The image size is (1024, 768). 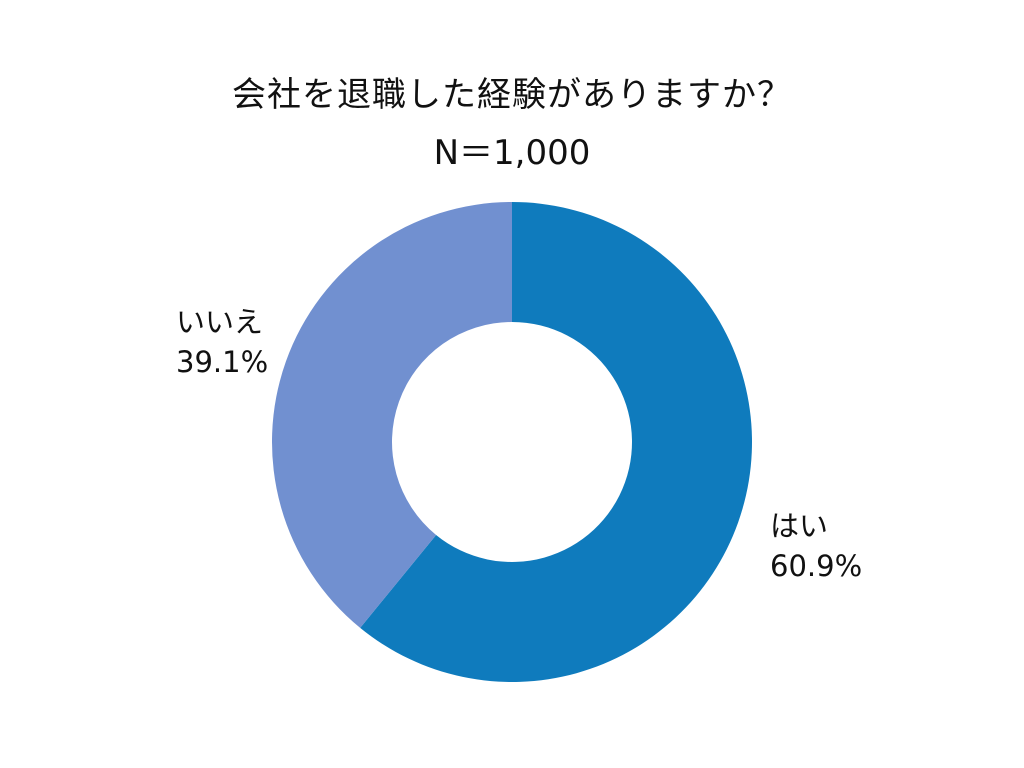 I want to click on slice-label-hai-text: はい, so click(x=799, y=526).